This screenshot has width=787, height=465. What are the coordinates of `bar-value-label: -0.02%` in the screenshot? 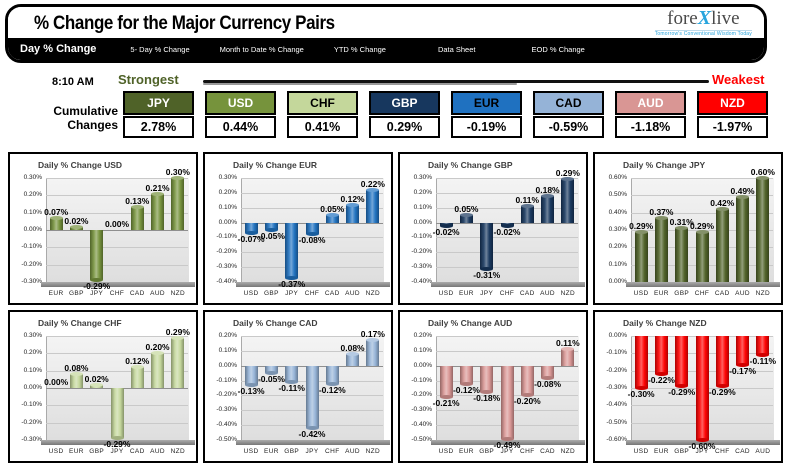 It's located at (507, 231).